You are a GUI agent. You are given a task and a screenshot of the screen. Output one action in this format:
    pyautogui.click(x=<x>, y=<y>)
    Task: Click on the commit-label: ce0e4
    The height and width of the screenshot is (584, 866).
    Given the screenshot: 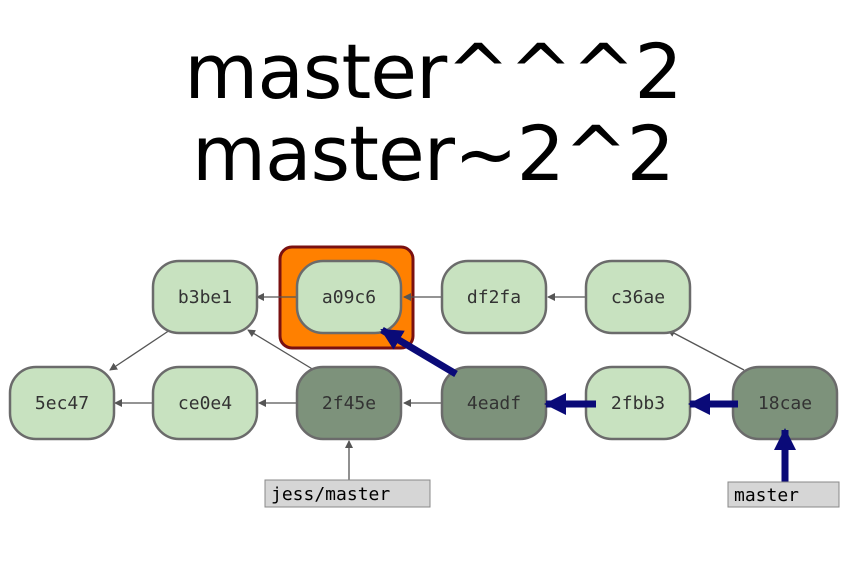 What is the action you would take?
    pyautogui.click(x=205, y=403)
    